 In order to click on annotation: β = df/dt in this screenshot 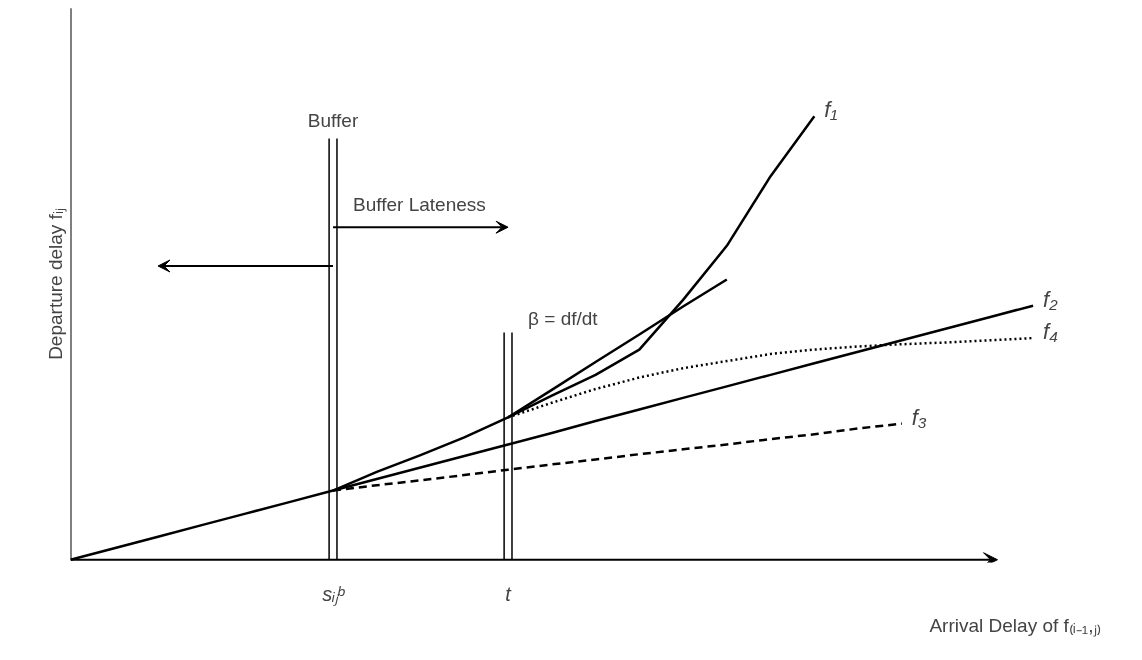, I will do `click(563, 319)`.